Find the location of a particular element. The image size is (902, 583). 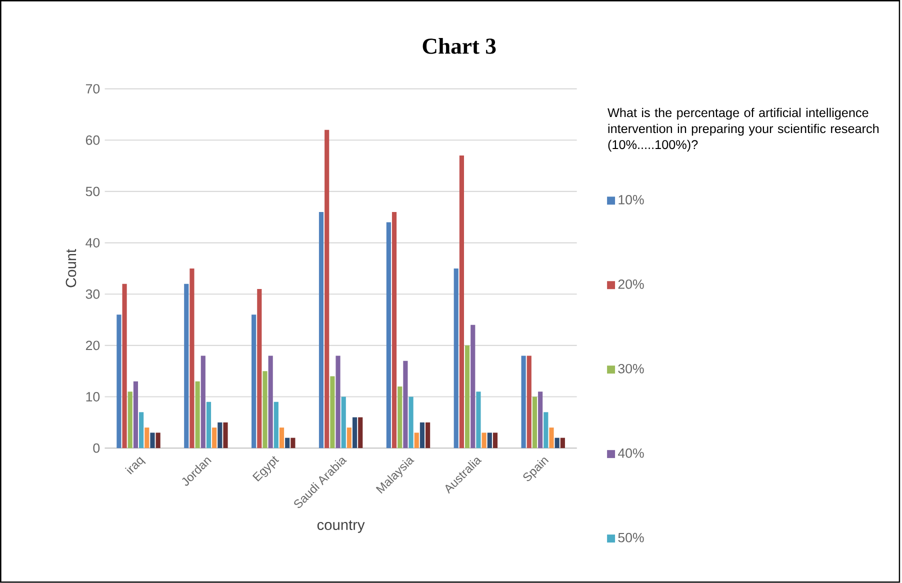

y-tick-label: 30 is located at coordinates (93, 294).